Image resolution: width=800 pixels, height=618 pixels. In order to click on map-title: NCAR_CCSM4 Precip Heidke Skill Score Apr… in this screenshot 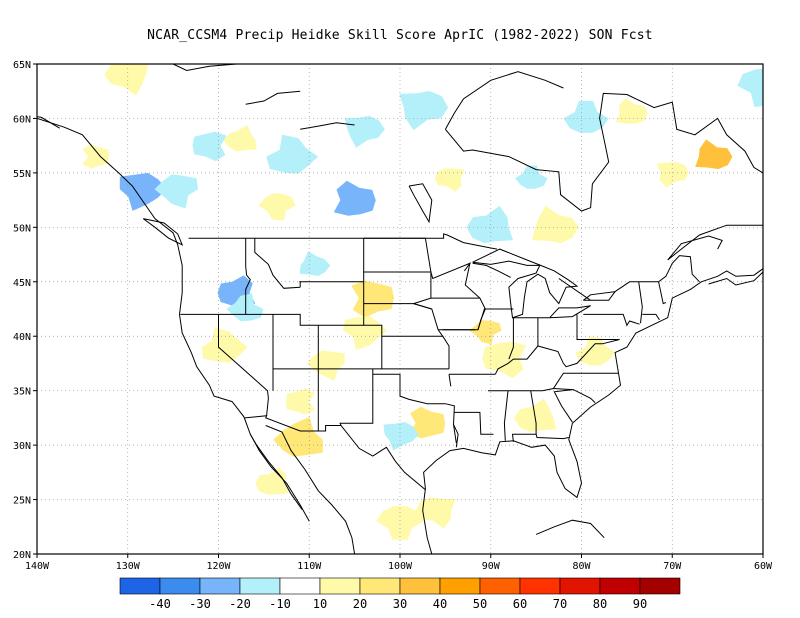, I will do `click(400, 35)`.